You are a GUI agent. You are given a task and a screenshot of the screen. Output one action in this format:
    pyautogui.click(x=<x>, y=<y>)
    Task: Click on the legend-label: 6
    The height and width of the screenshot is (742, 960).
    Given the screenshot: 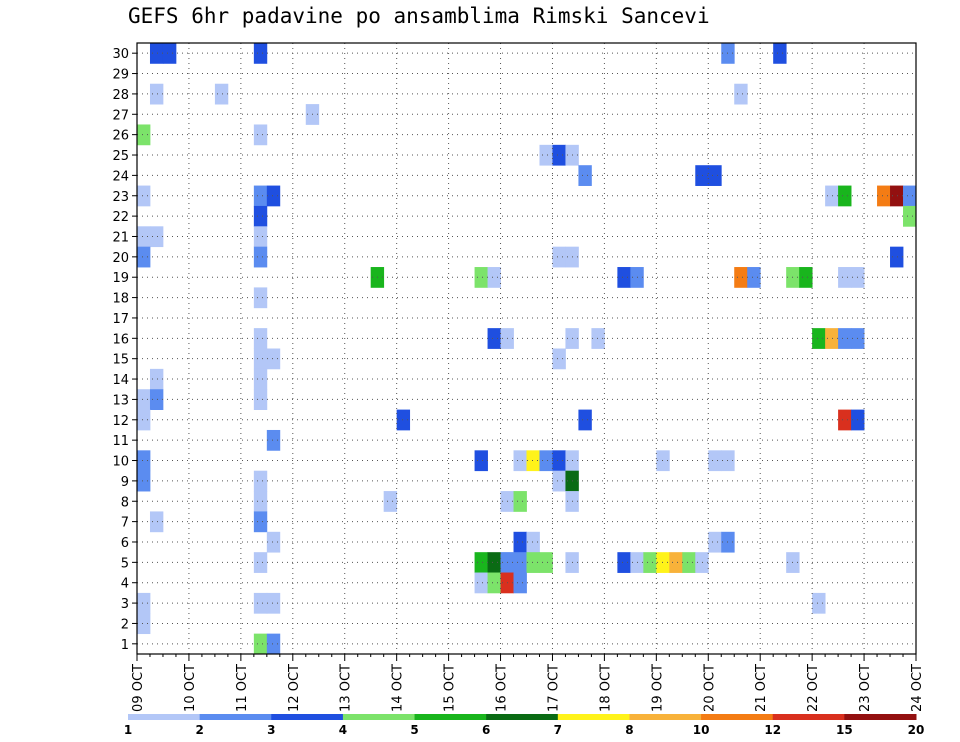 What is the action you would take?
    pyautogui.click(x=486, y=730)
    